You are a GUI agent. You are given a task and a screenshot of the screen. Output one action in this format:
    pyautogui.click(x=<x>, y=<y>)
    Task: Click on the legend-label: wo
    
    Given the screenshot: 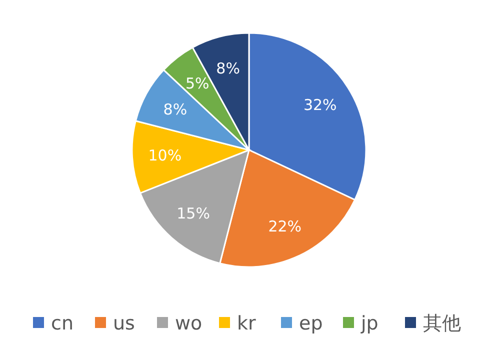 What is the action you would take?
    pyautogui.click(x=188, y=323)
    